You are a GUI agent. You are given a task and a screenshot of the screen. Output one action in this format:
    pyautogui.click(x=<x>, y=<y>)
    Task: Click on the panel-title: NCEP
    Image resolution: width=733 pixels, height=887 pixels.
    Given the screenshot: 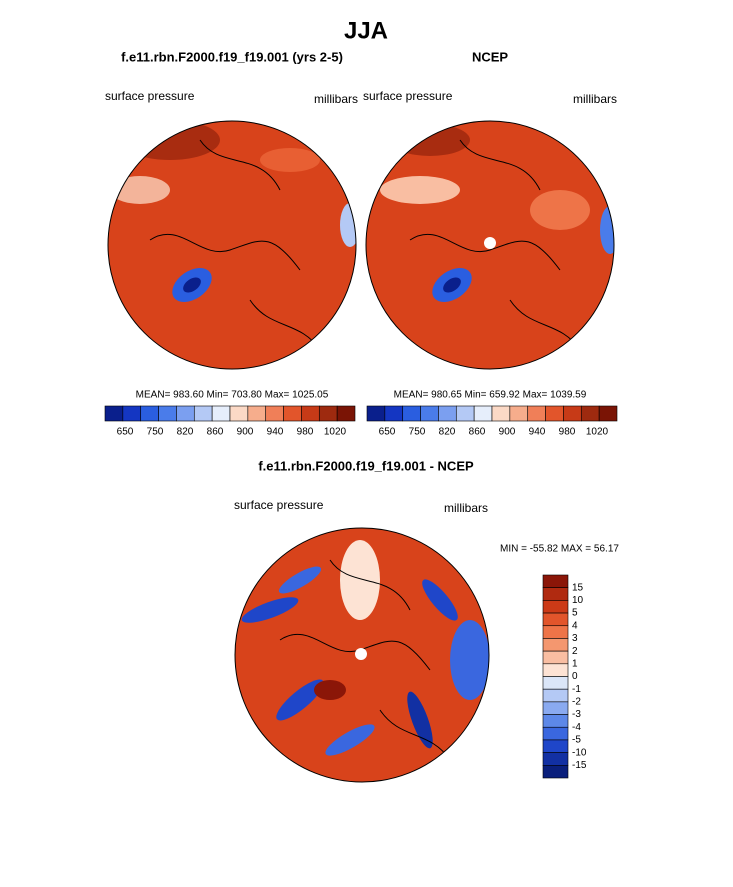 What is the action you would take?
    pyautogui.click(x=490, y=56)
    